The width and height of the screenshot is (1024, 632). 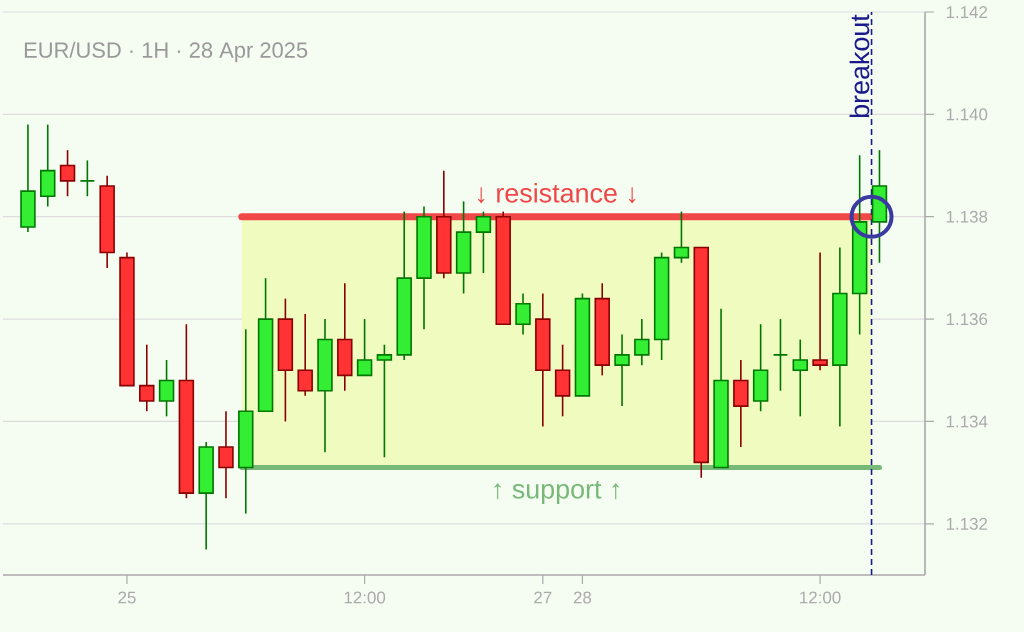 What do you see at coordinates (967, 421) in the screenshot?
I see `y-tick-label: 1.134` at bounding box center [967, 421].